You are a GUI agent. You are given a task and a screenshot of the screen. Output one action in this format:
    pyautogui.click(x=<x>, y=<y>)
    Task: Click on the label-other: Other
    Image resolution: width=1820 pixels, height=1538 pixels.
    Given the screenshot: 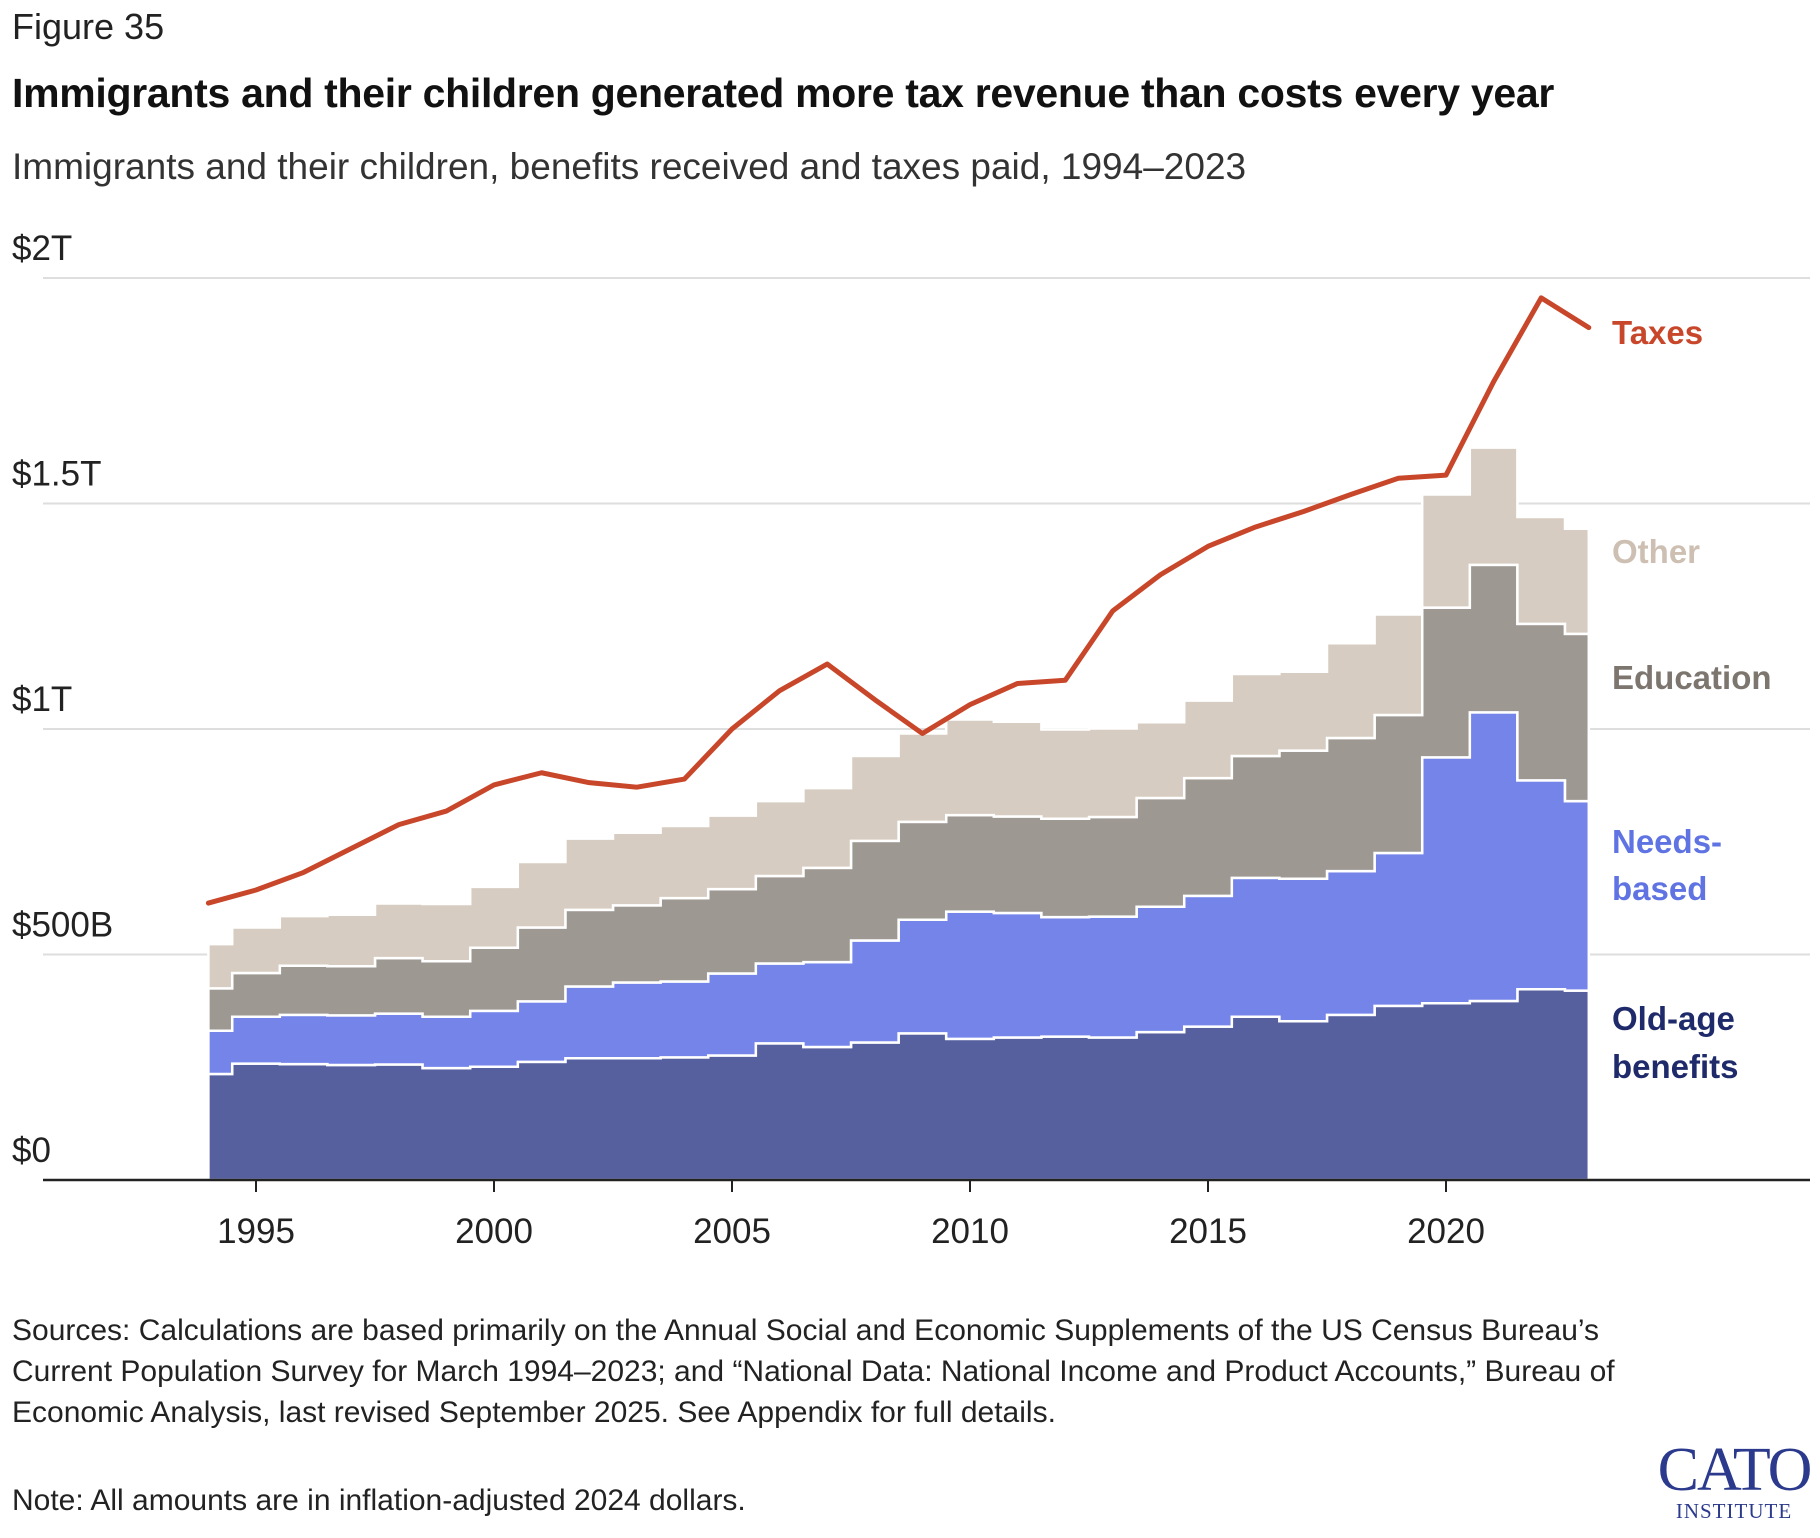 What is the action you would take?
    pyautogui.click(x=1656, y=551)
    